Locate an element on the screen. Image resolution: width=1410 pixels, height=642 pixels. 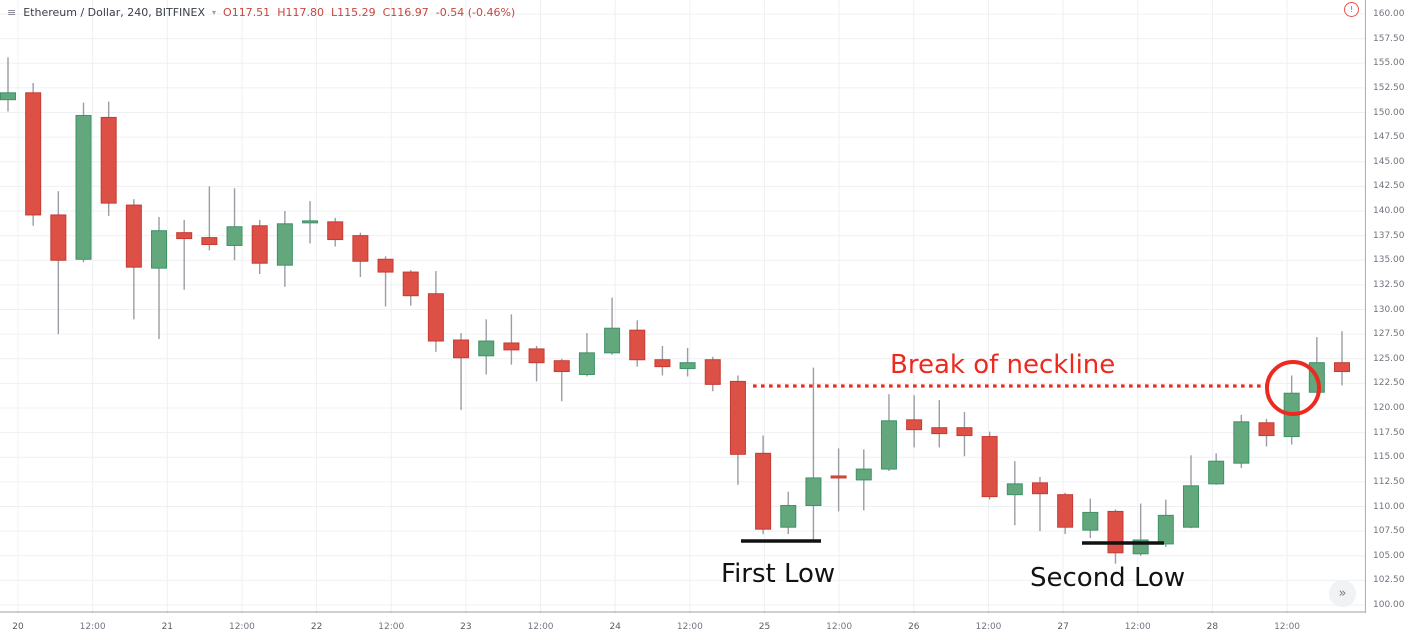
alert-glyph: ! is located at coordinates (1351, 9).